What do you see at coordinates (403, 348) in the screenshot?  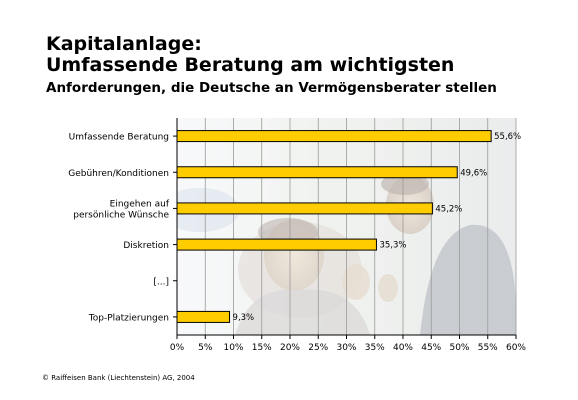 I see `x-tick-label: 40%` at bounding box center [403, 348].